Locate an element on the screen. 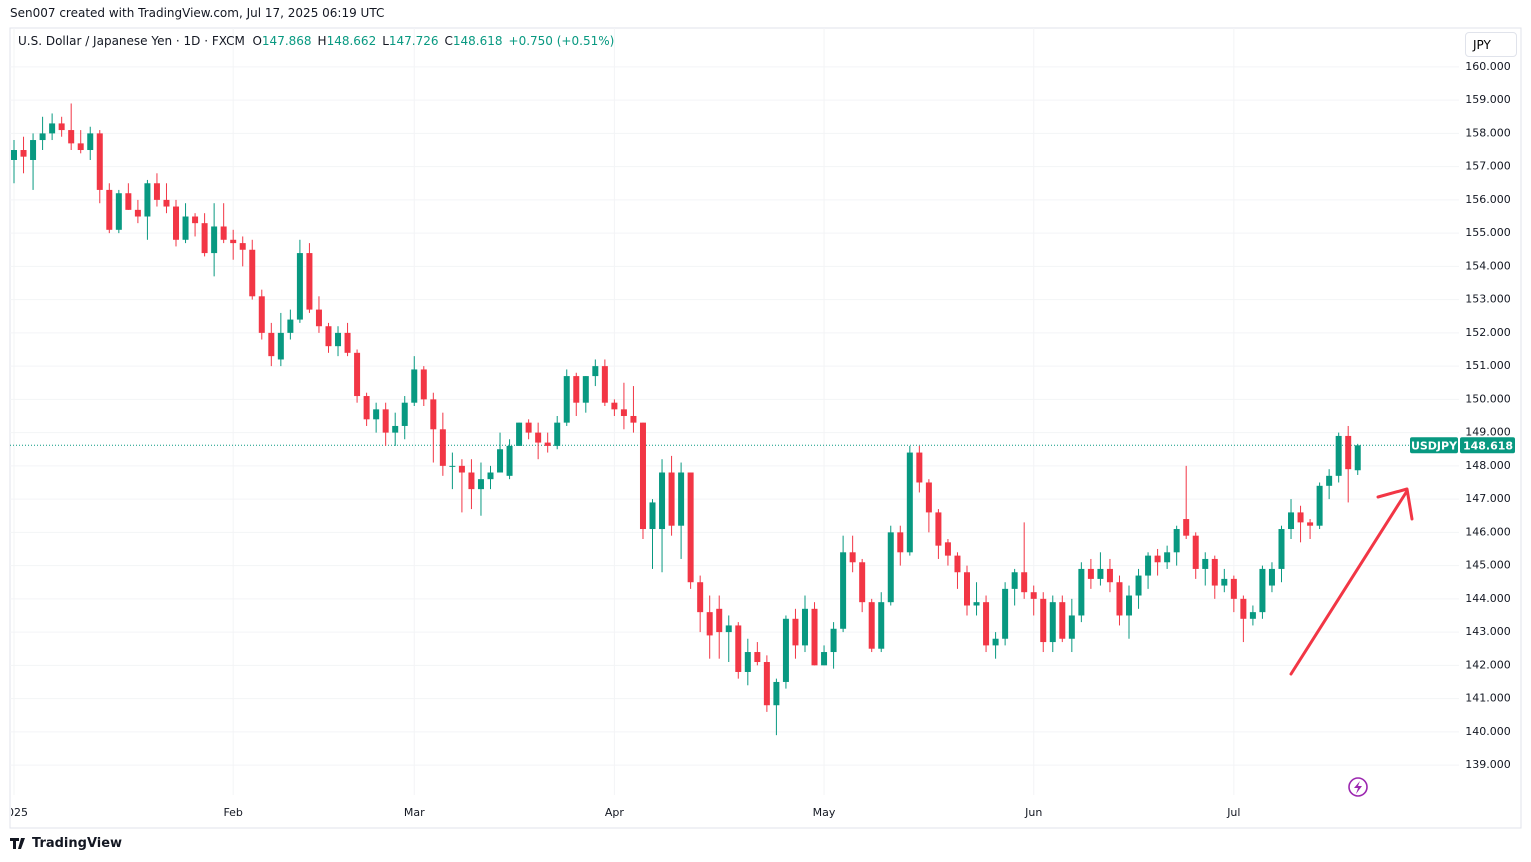 The height and width of the screenshot is (862, 1531). symbol-label: USDJPY is located at coordinates (1434, 445).